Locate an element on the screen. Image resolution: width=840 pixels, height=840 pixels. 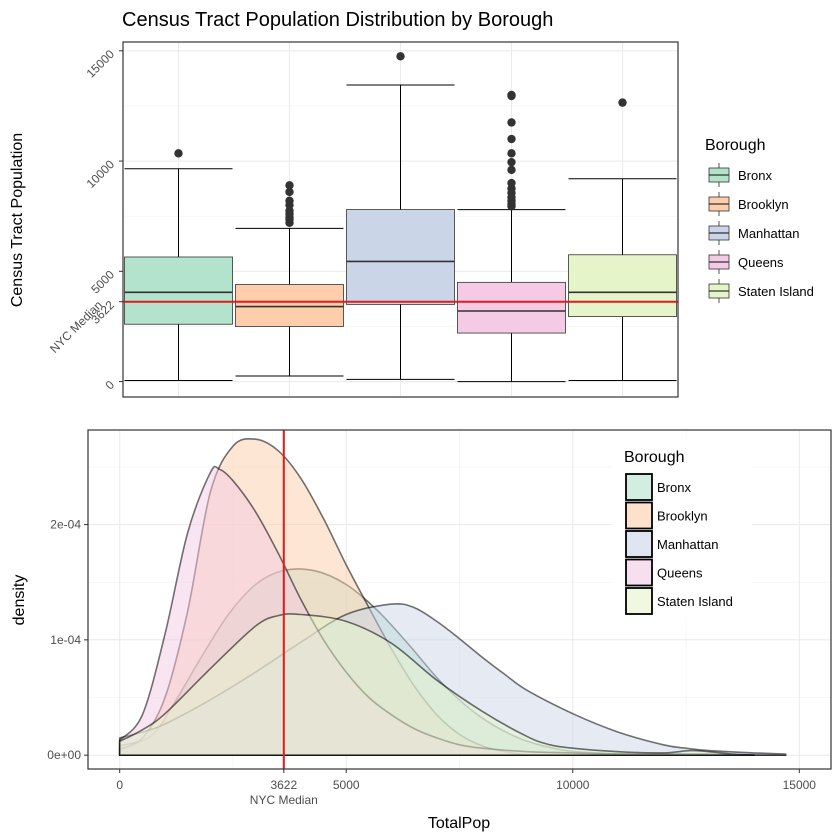
density-x-tick-label: 5000 is located at coordinates (346, 785).